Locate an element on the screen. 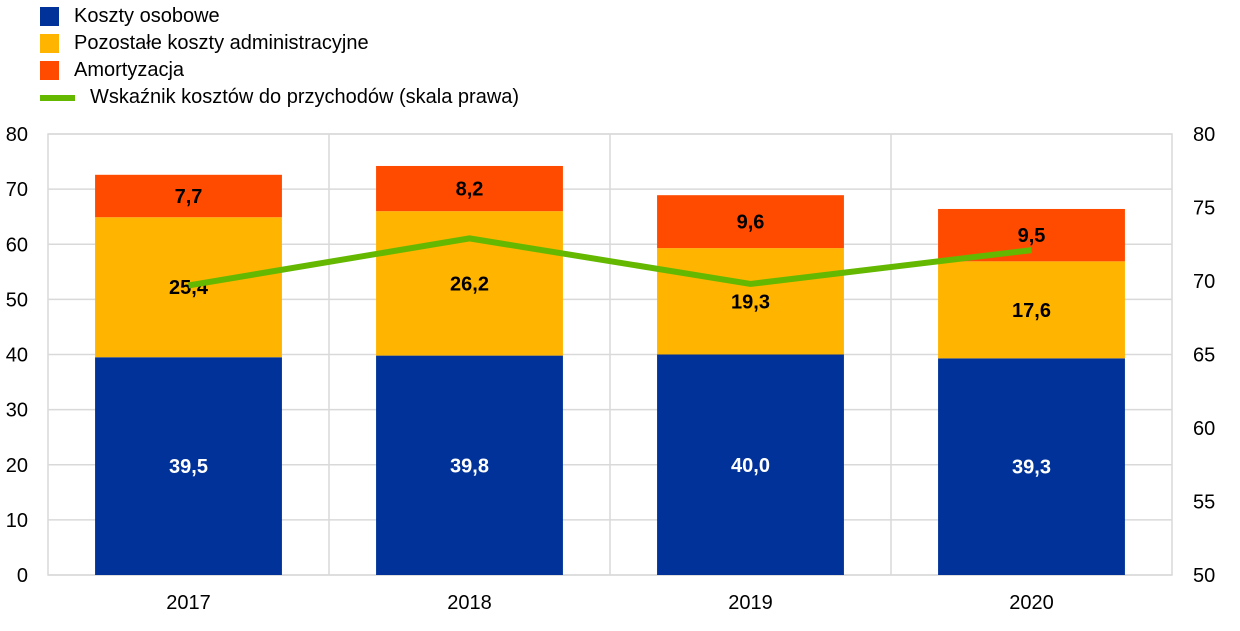 The width and height of the screenshot is (1240, 631). data-label-1-2018: 26,2 is located at coordinates (469, 284).